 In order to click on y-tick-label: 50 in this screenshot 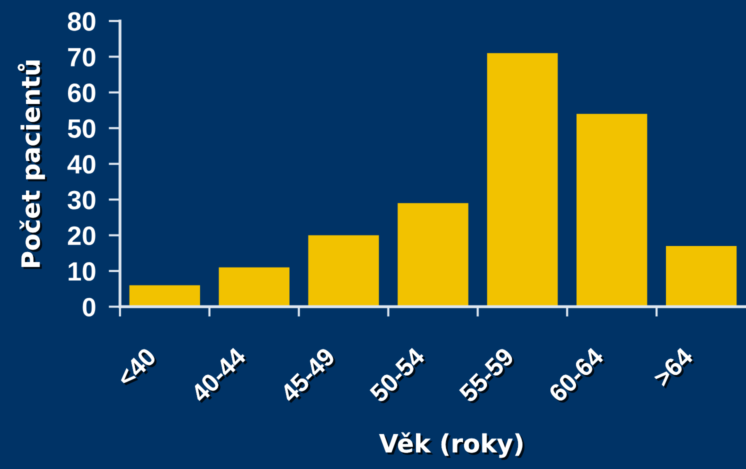, I will do `click(82, 128)`.